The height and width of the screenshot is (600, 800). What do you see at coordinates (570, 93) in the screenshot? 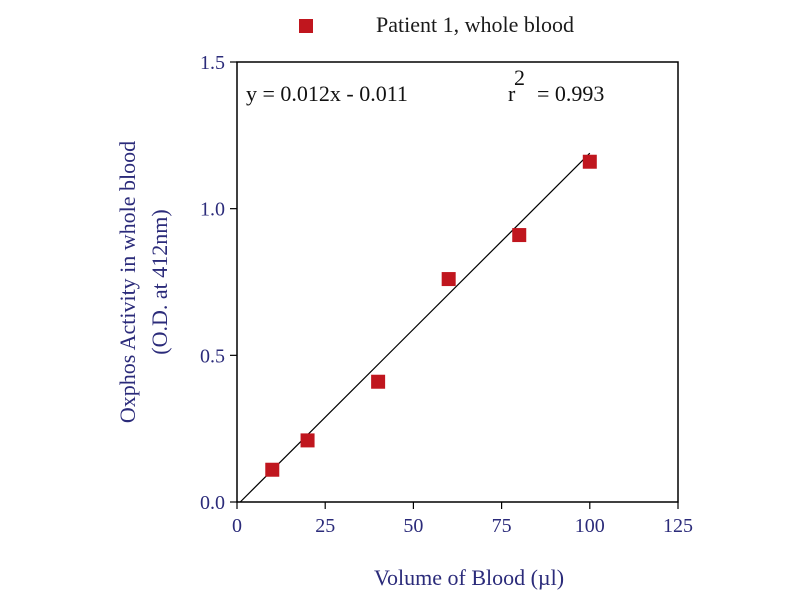
I see `r-squared-value: = 0.993` at bounding box center [570, 93].